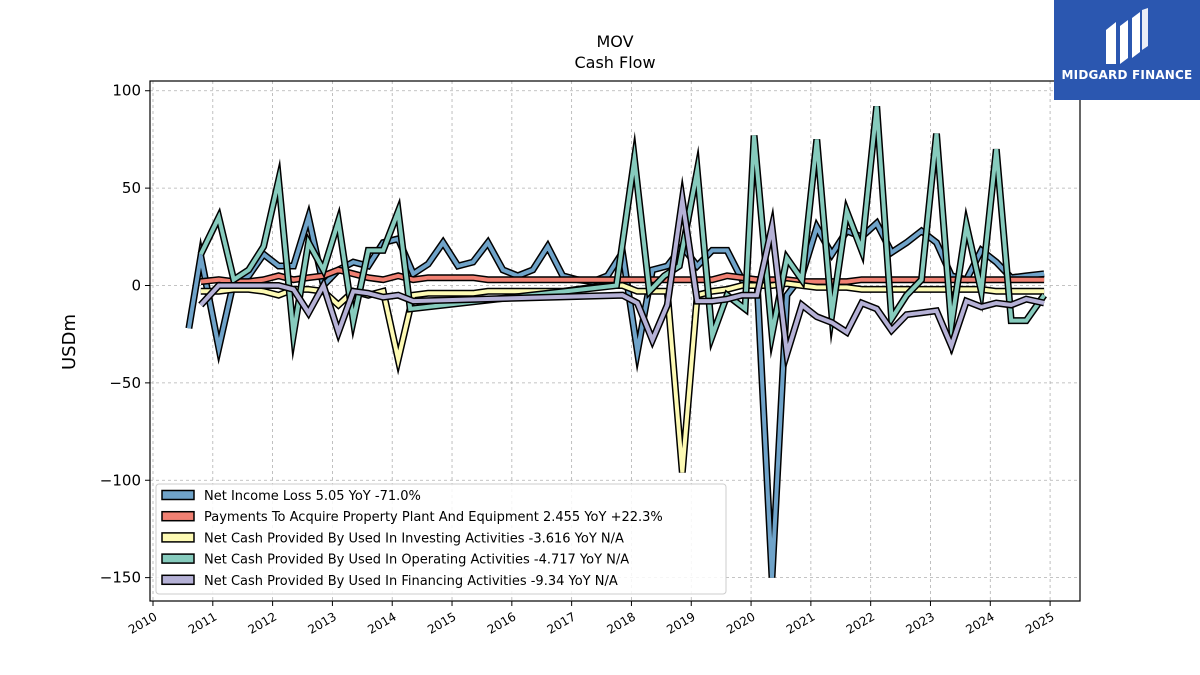  What do you see at coordinates (979, 622) in the screenshot?
I see `x-tick-label: 2024` at bounding box center [979, 622].